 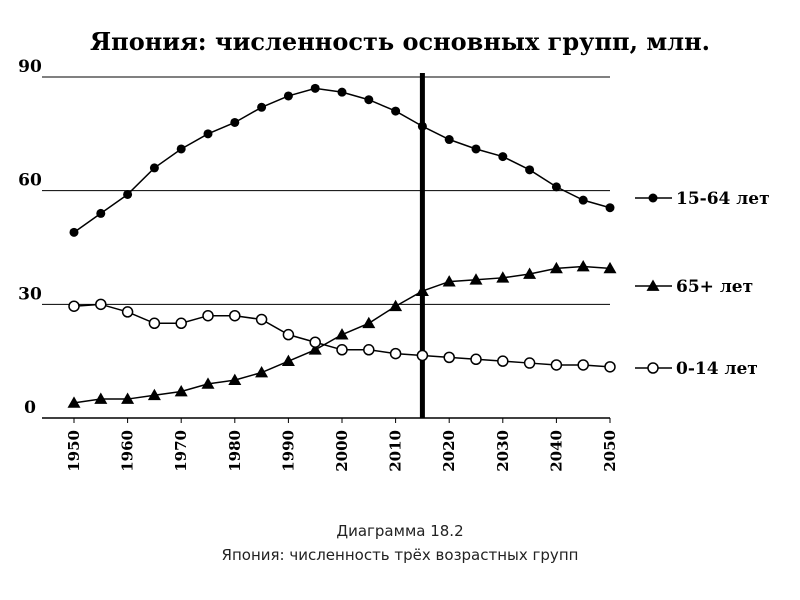 What do you see at coordinates (400, 41) in the screenshot?
I see `chart-title: Япония: численность основных групп, млн.` at bounding box center [400, 41].